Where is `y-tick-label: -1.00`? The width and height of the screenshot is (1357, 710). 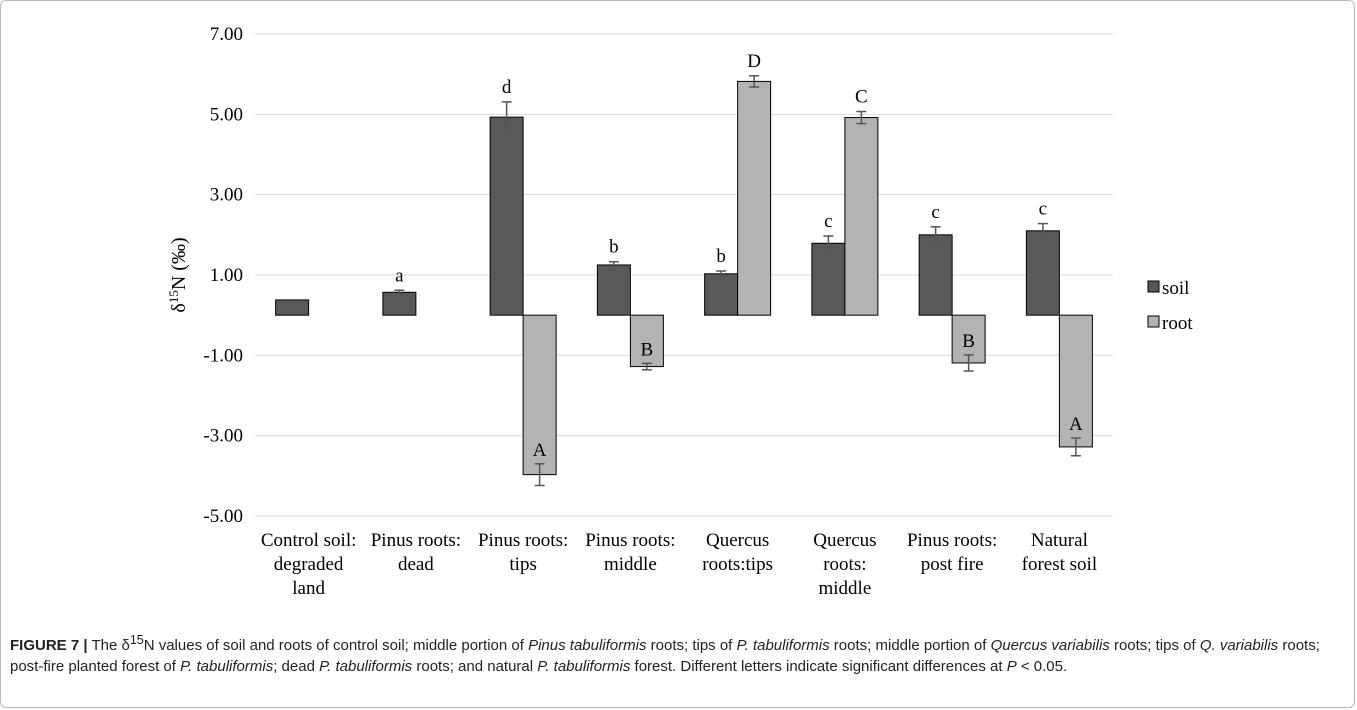 y-tick-label: -1.00 is located at coordinates (223, 355).